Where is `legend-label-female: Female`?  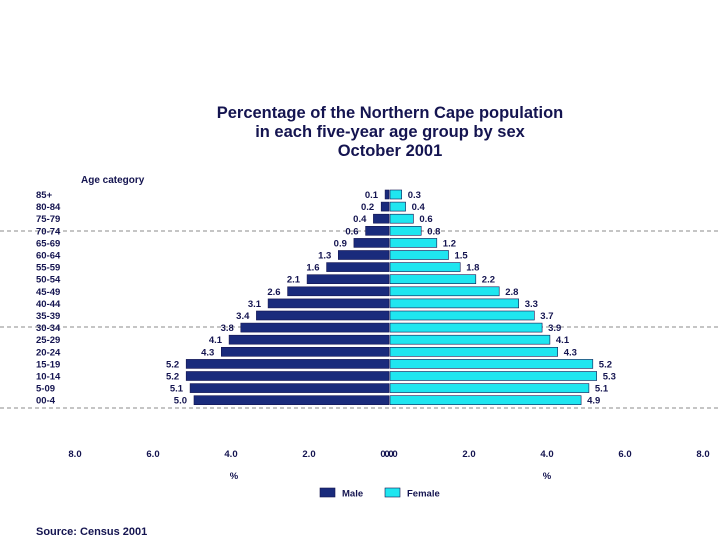 legend-label-female: Female is located at coordinates (423, 494).